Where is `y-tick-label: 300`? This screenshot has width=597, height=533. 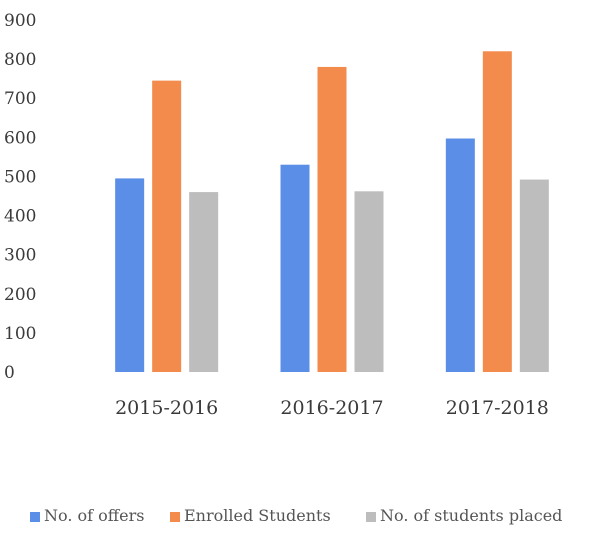
y-tick-label: 300 is located at coordinates (20, 256).